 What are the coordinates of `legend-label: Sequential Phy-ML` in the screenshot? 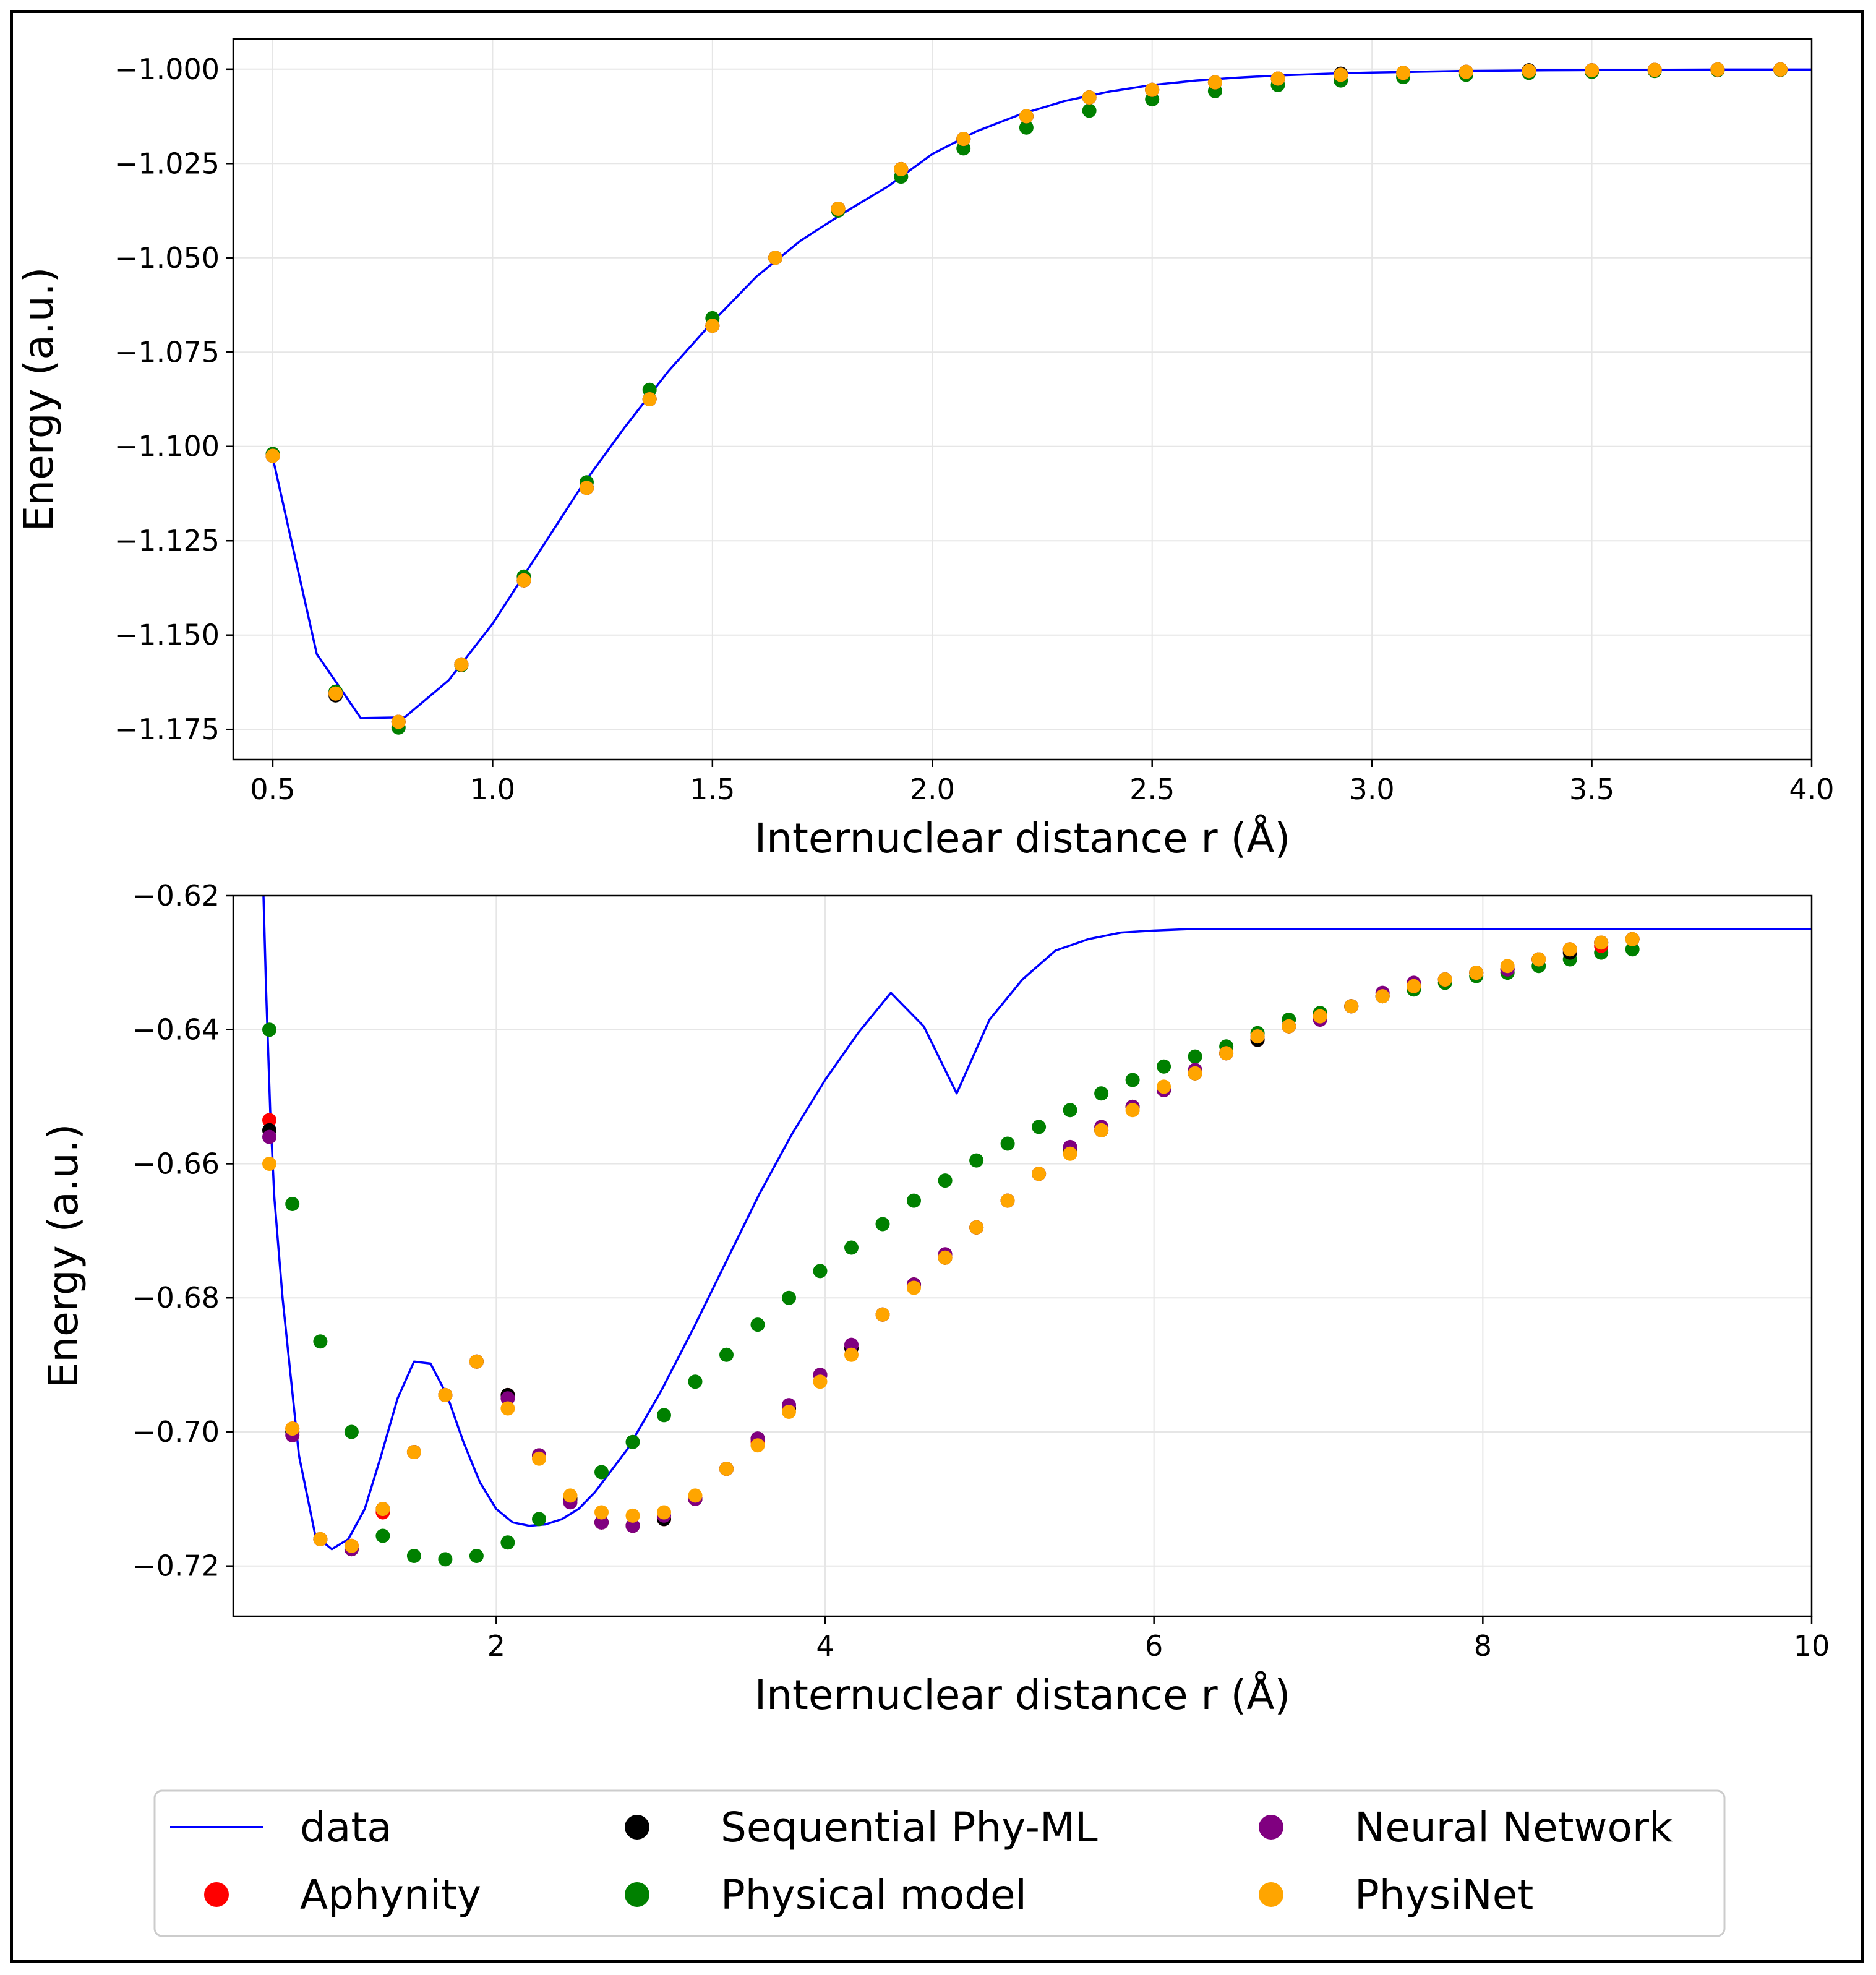 It's located at (909, 1827).